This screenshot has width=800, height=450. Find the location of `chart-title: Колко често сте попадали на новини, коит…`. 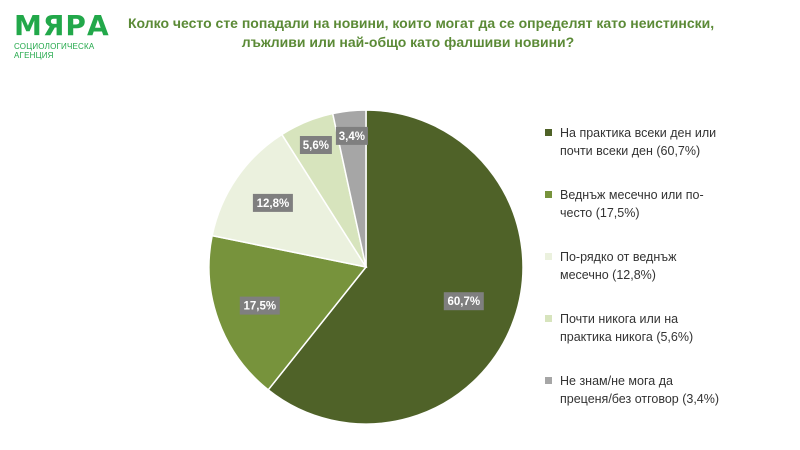

chart-title: Колко често сте попадали на новини, коит… is located at coordinates (421, 33).